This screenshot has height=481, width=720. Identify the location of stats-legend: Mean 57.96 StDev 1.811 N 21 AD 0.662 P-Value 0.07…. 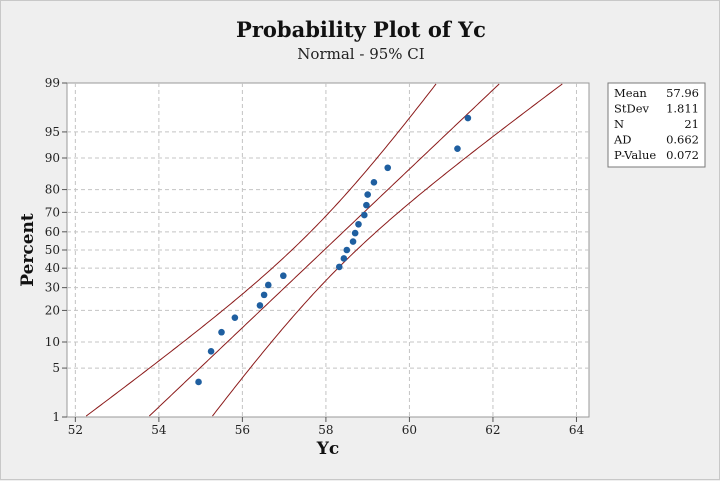
(656, 125).